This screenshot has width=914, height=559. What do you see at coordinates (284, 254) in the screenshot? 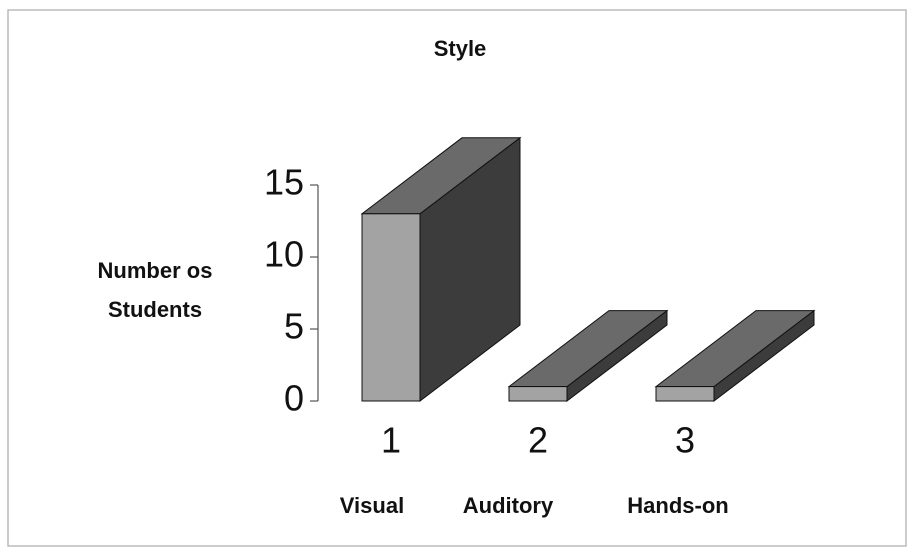
I see `y-tick-label: 10` at bounding box center [284, 254].